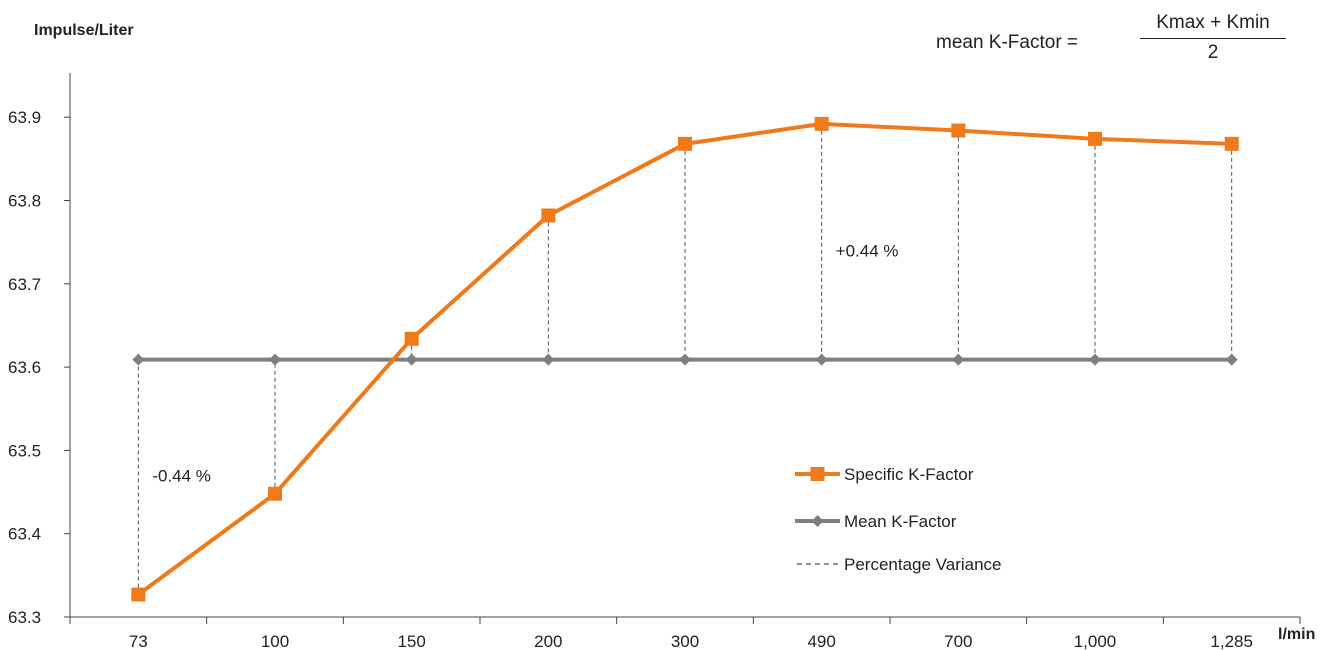 The height and width of the screenshot is (650, 1344). I want to click on x-axis-unit: l/min, so click(1297, 634).